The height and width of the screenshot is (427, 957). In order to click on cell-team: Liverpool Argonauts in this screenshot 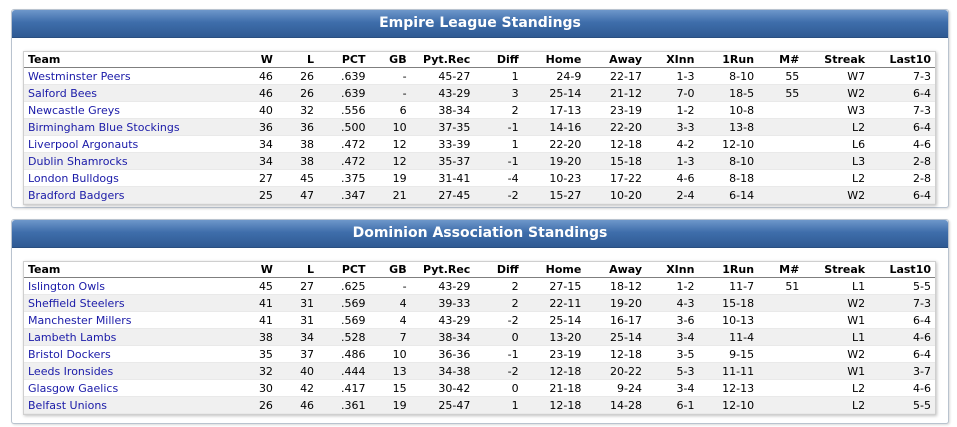, I will do `click(130, 144)`.